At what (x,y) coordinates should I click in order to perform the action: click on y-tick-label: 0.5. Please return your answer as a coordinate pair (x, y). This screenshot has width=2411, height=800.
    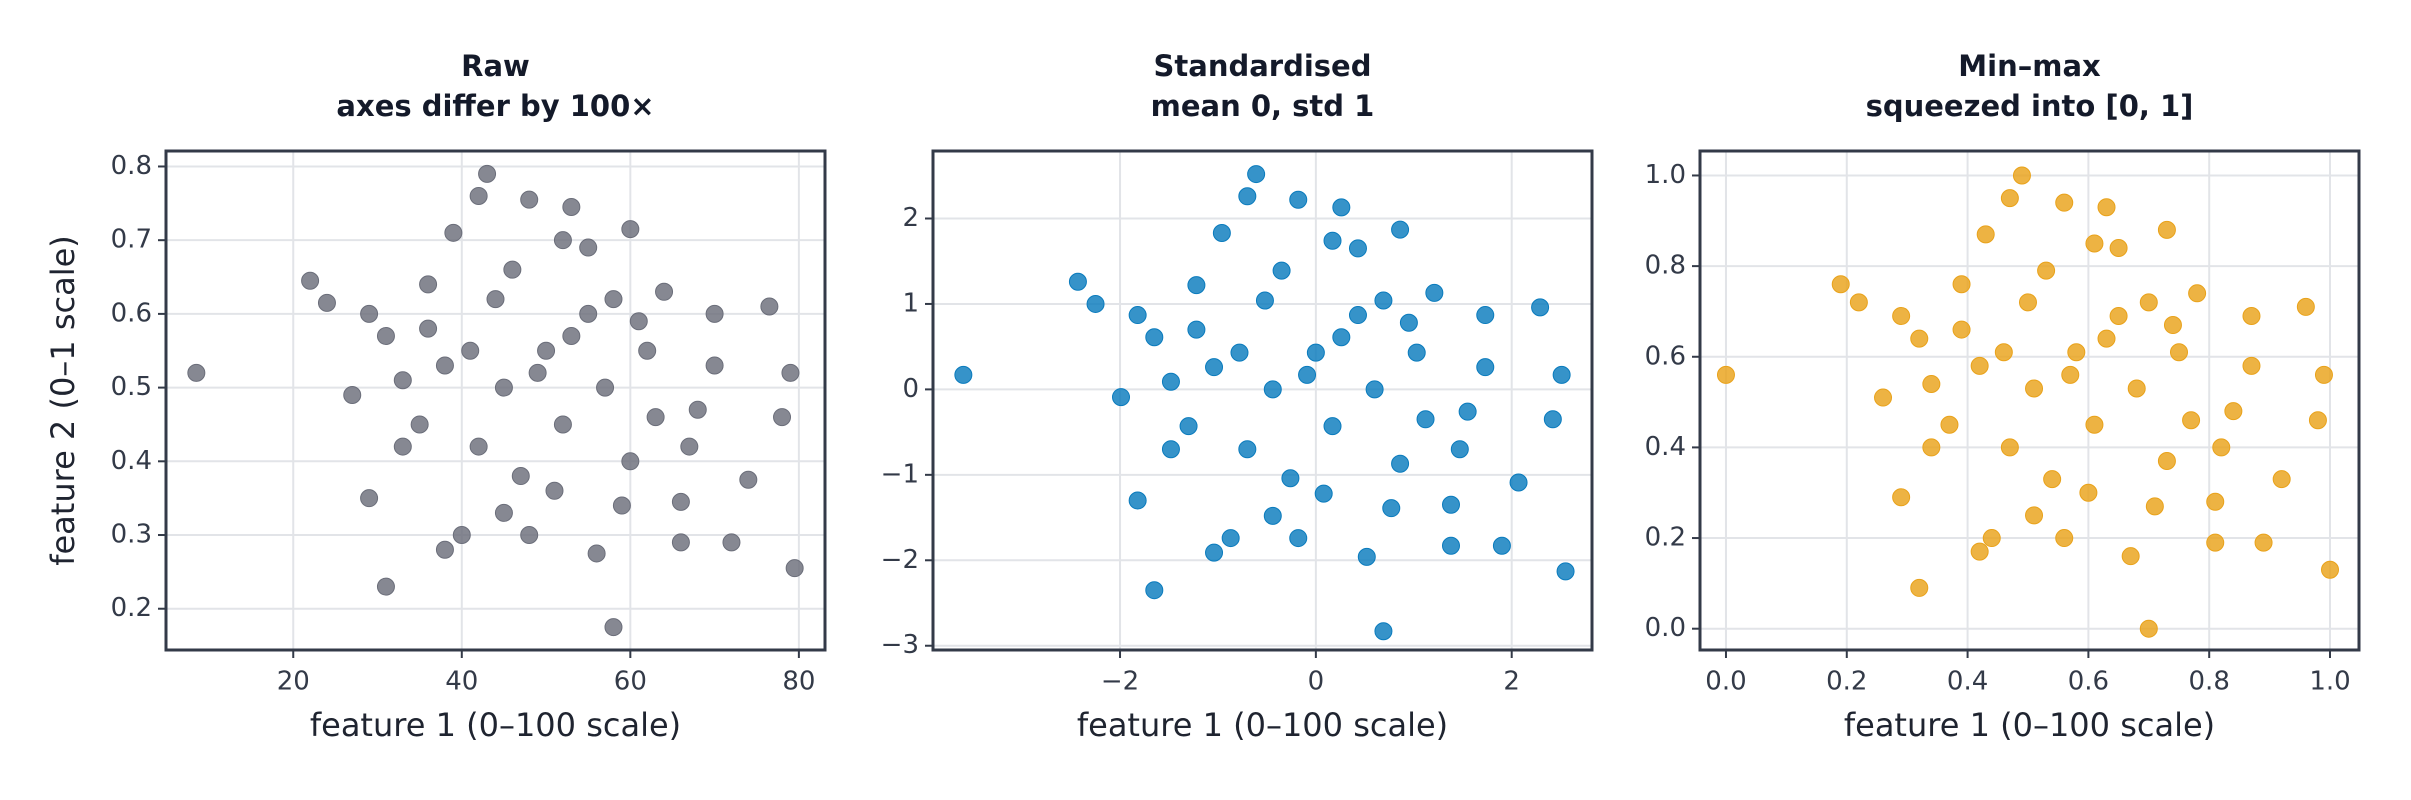
    Looking at the image, I should click on (131, 387).